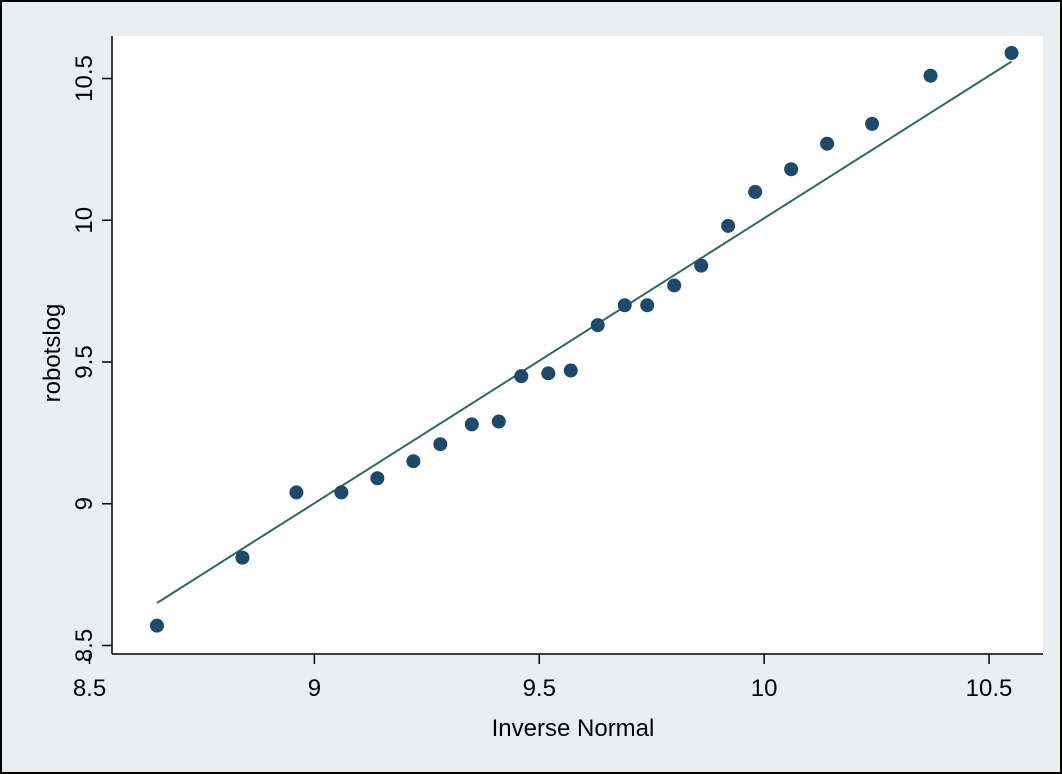 This screenshot has width=1062, height=774. I want to click on y-axis-label: robotslog, so click(52, 353).